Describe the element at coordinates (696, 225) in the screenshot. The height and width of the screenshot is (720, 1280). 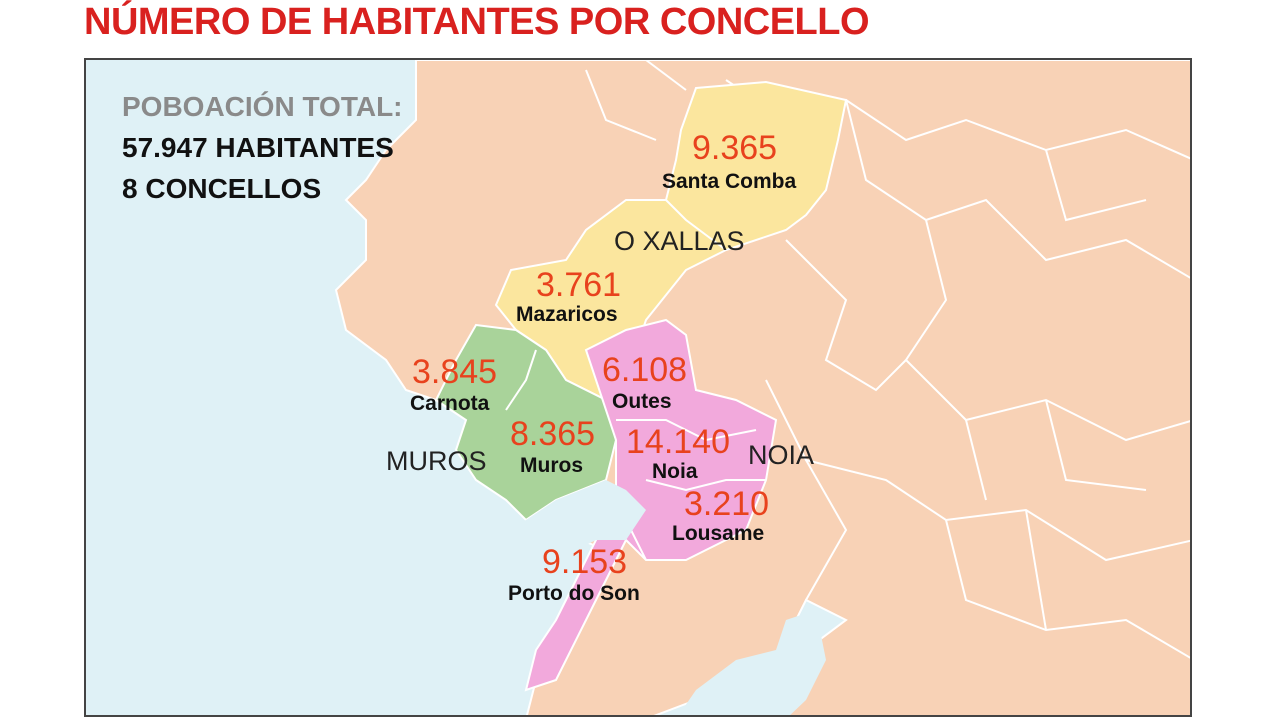
I see `boundary-santa-comba-mazaricos` at that location.